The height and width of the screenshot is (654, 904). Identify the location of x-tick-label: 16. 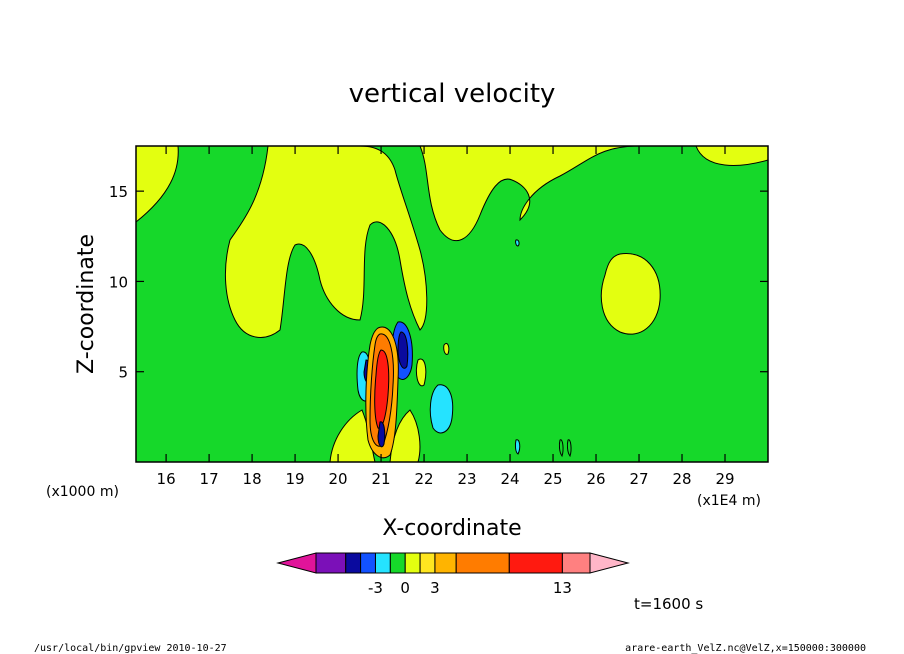
(166, 479).